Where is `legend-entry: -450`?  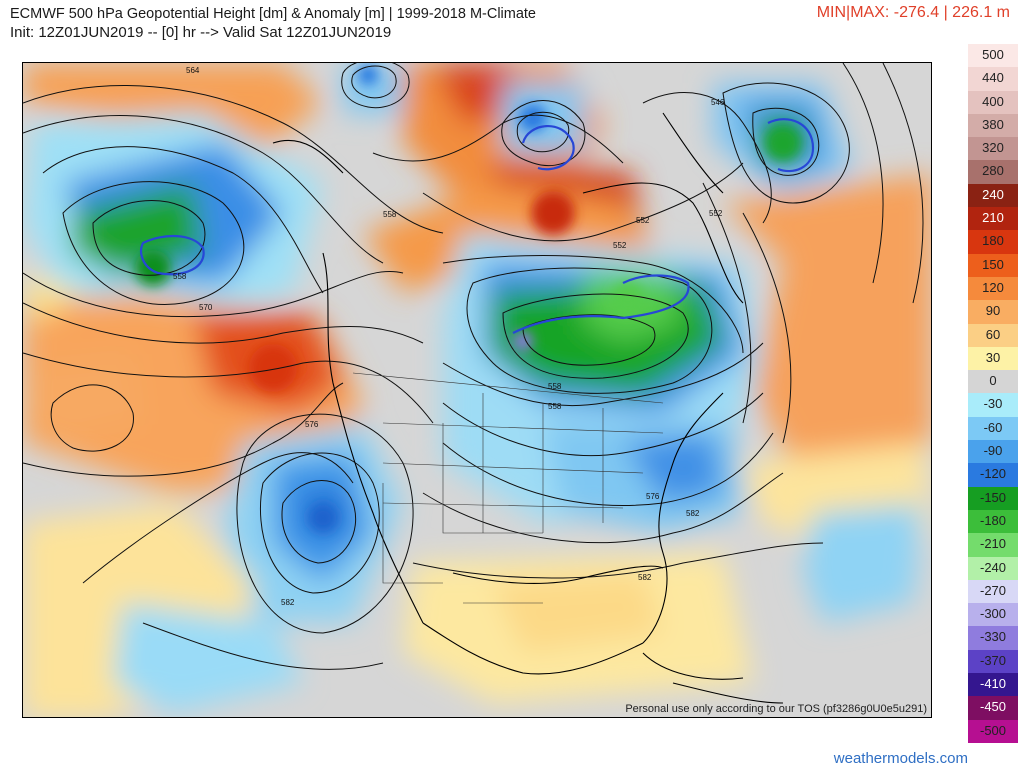 legend-entry: -450 is located at coordinates (993, 708).